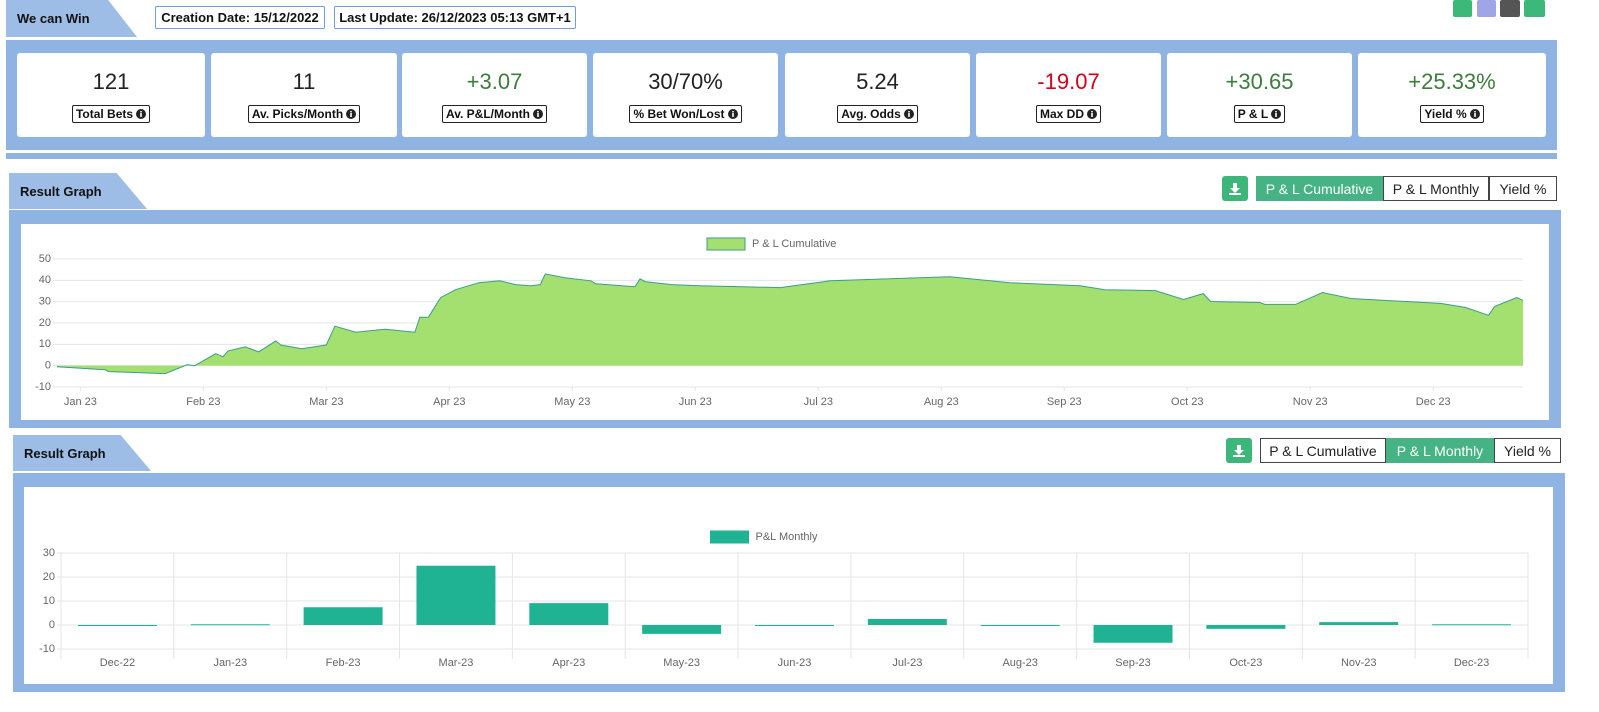 The width and height of the screenshot is (1599, 712). Describe the element at coordinates (494, 81) in the screenshot. I see `stat-value: +3.07` at that location.